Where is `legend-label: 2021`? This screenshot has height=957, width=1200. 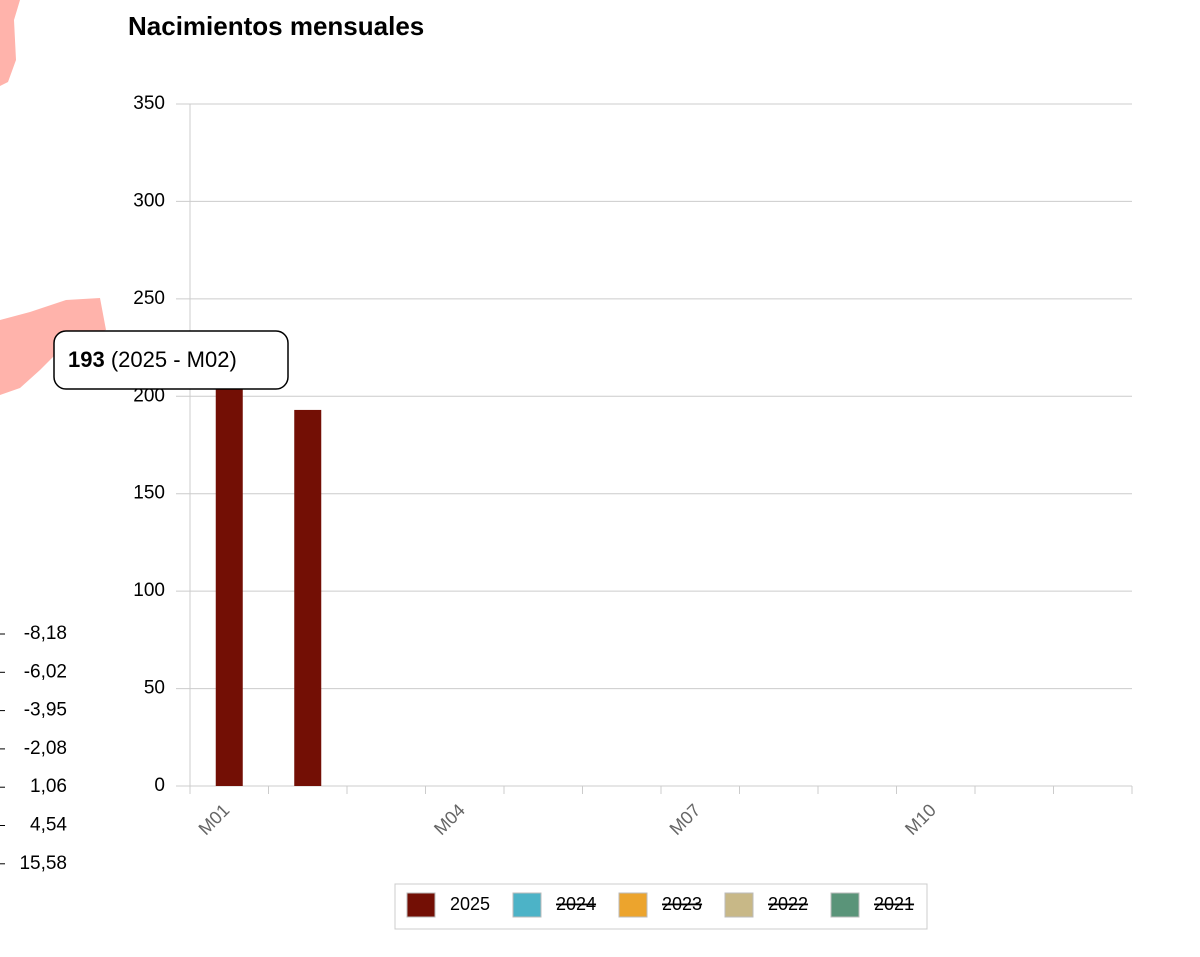
legend-label: 2021 is located at coordinates (894, 904).